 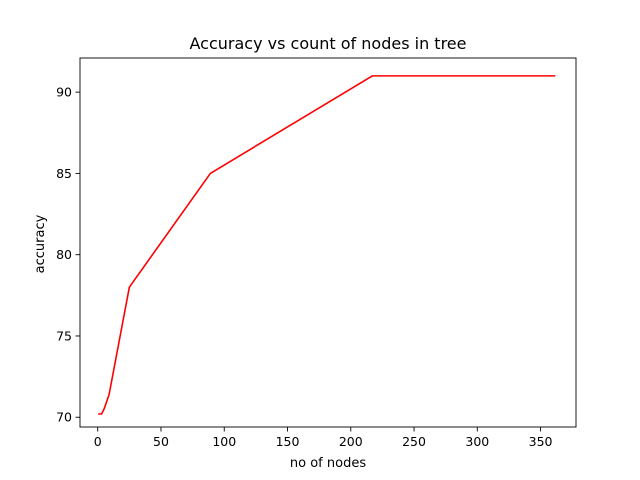 I want to click on x-tick-label: 150, so click(x=288, y=441).